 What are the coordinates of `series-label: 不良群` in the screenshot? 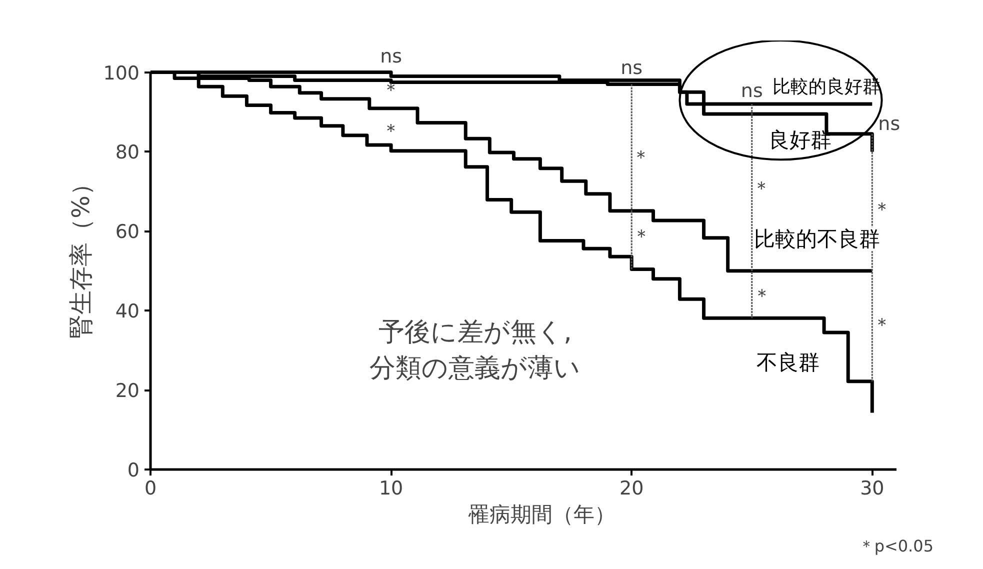 It's located at (788, 362).